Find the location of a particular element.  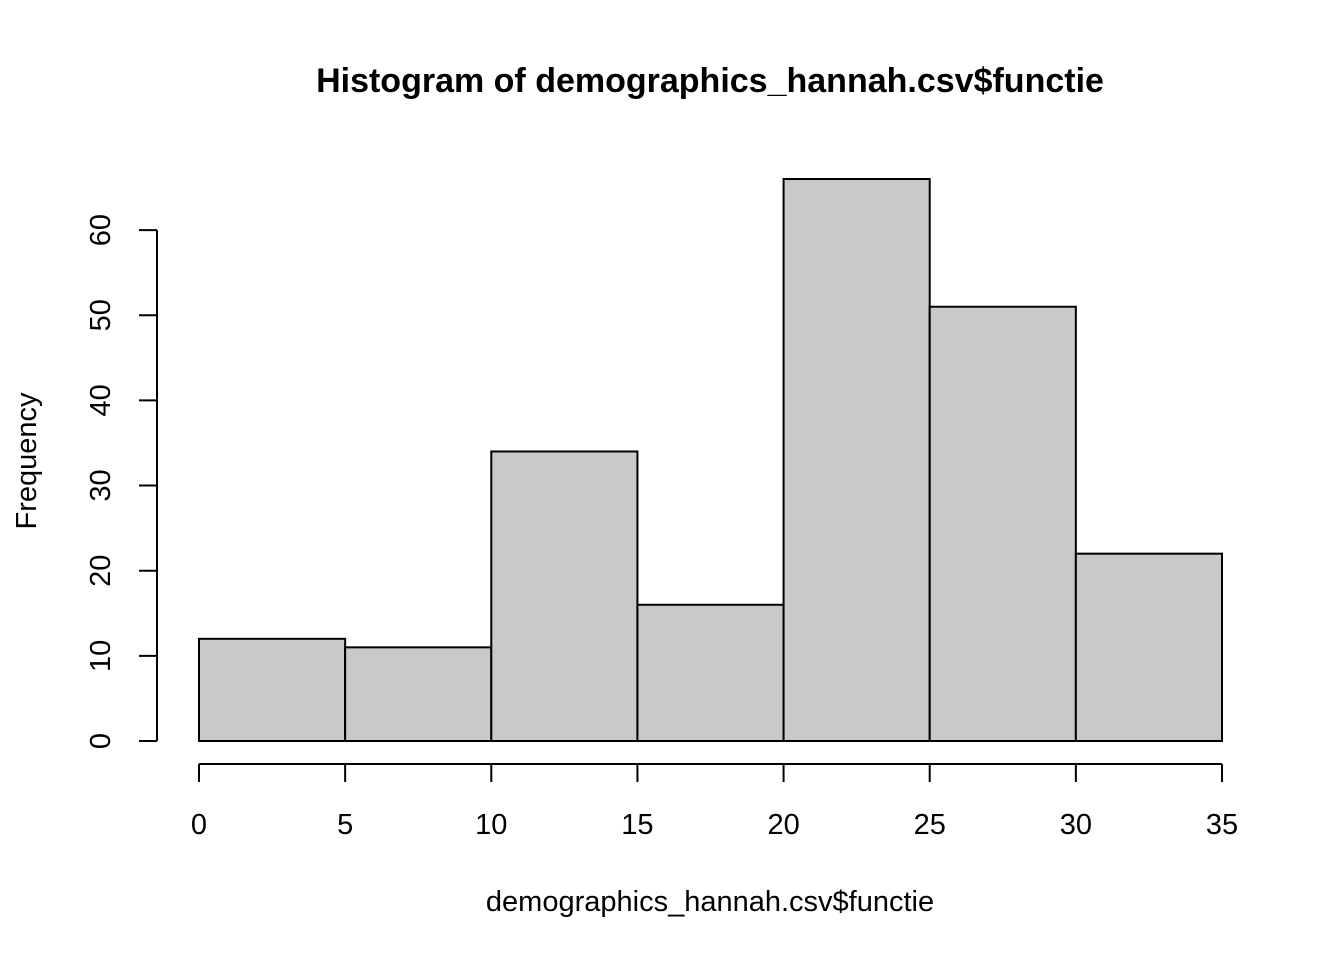

x-tick-label: 0 is located at coordinates (199, 825).